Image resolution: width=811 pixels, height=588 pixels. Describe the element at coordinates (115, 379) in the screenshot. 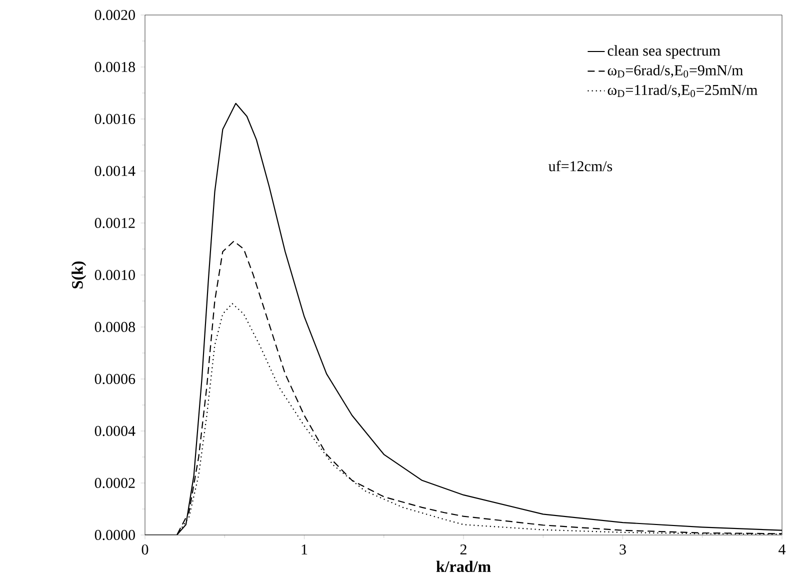

I see `y-tick-label: 0.0006` at that location.